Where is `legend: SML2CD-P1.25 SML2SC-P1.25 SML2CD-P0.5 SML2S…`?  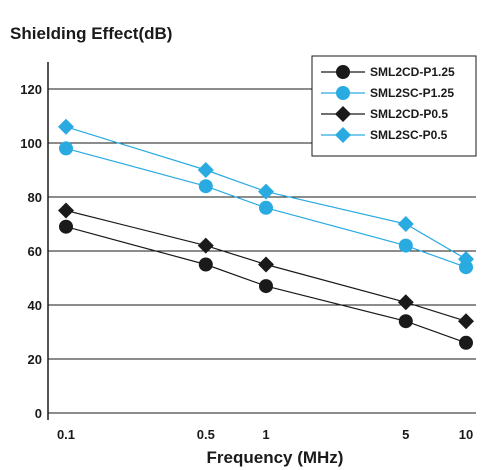 legend: SML2CD-P1.25 SML2SC-P1.25 SML2CD-P0.5 SML2S… is located at coordinates (394, 106).